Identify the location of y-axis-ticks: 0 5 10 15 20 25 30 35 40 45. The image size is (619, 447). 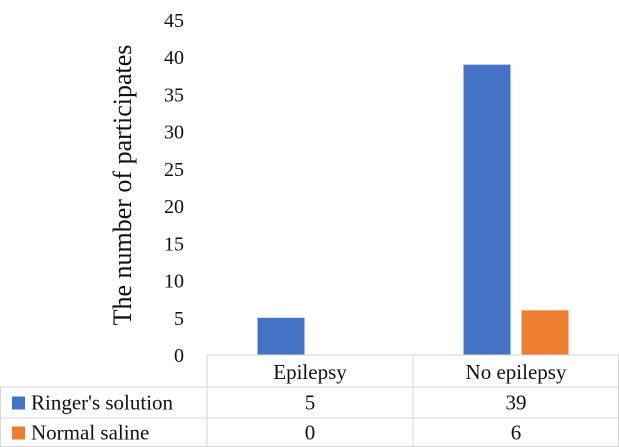
(174, 188).